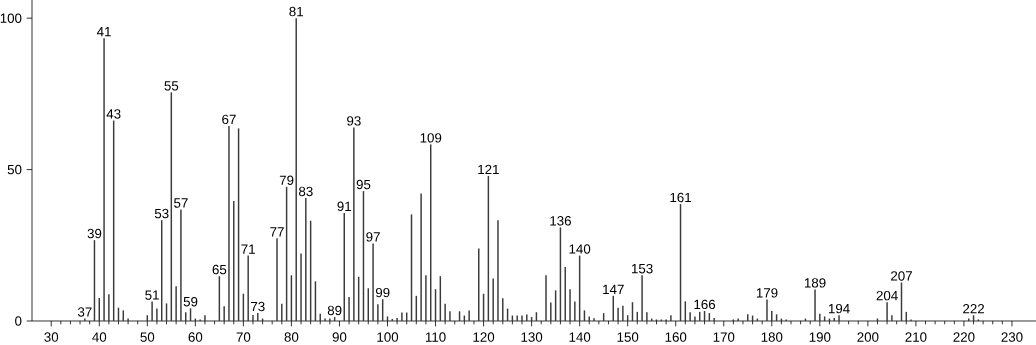 Image resolution: width=1036 pixels, height=345 pixels. What do you see at coordinates (248, 249) in the screenshot?
I see `annotation: 71` at bounding box center [248, 249].